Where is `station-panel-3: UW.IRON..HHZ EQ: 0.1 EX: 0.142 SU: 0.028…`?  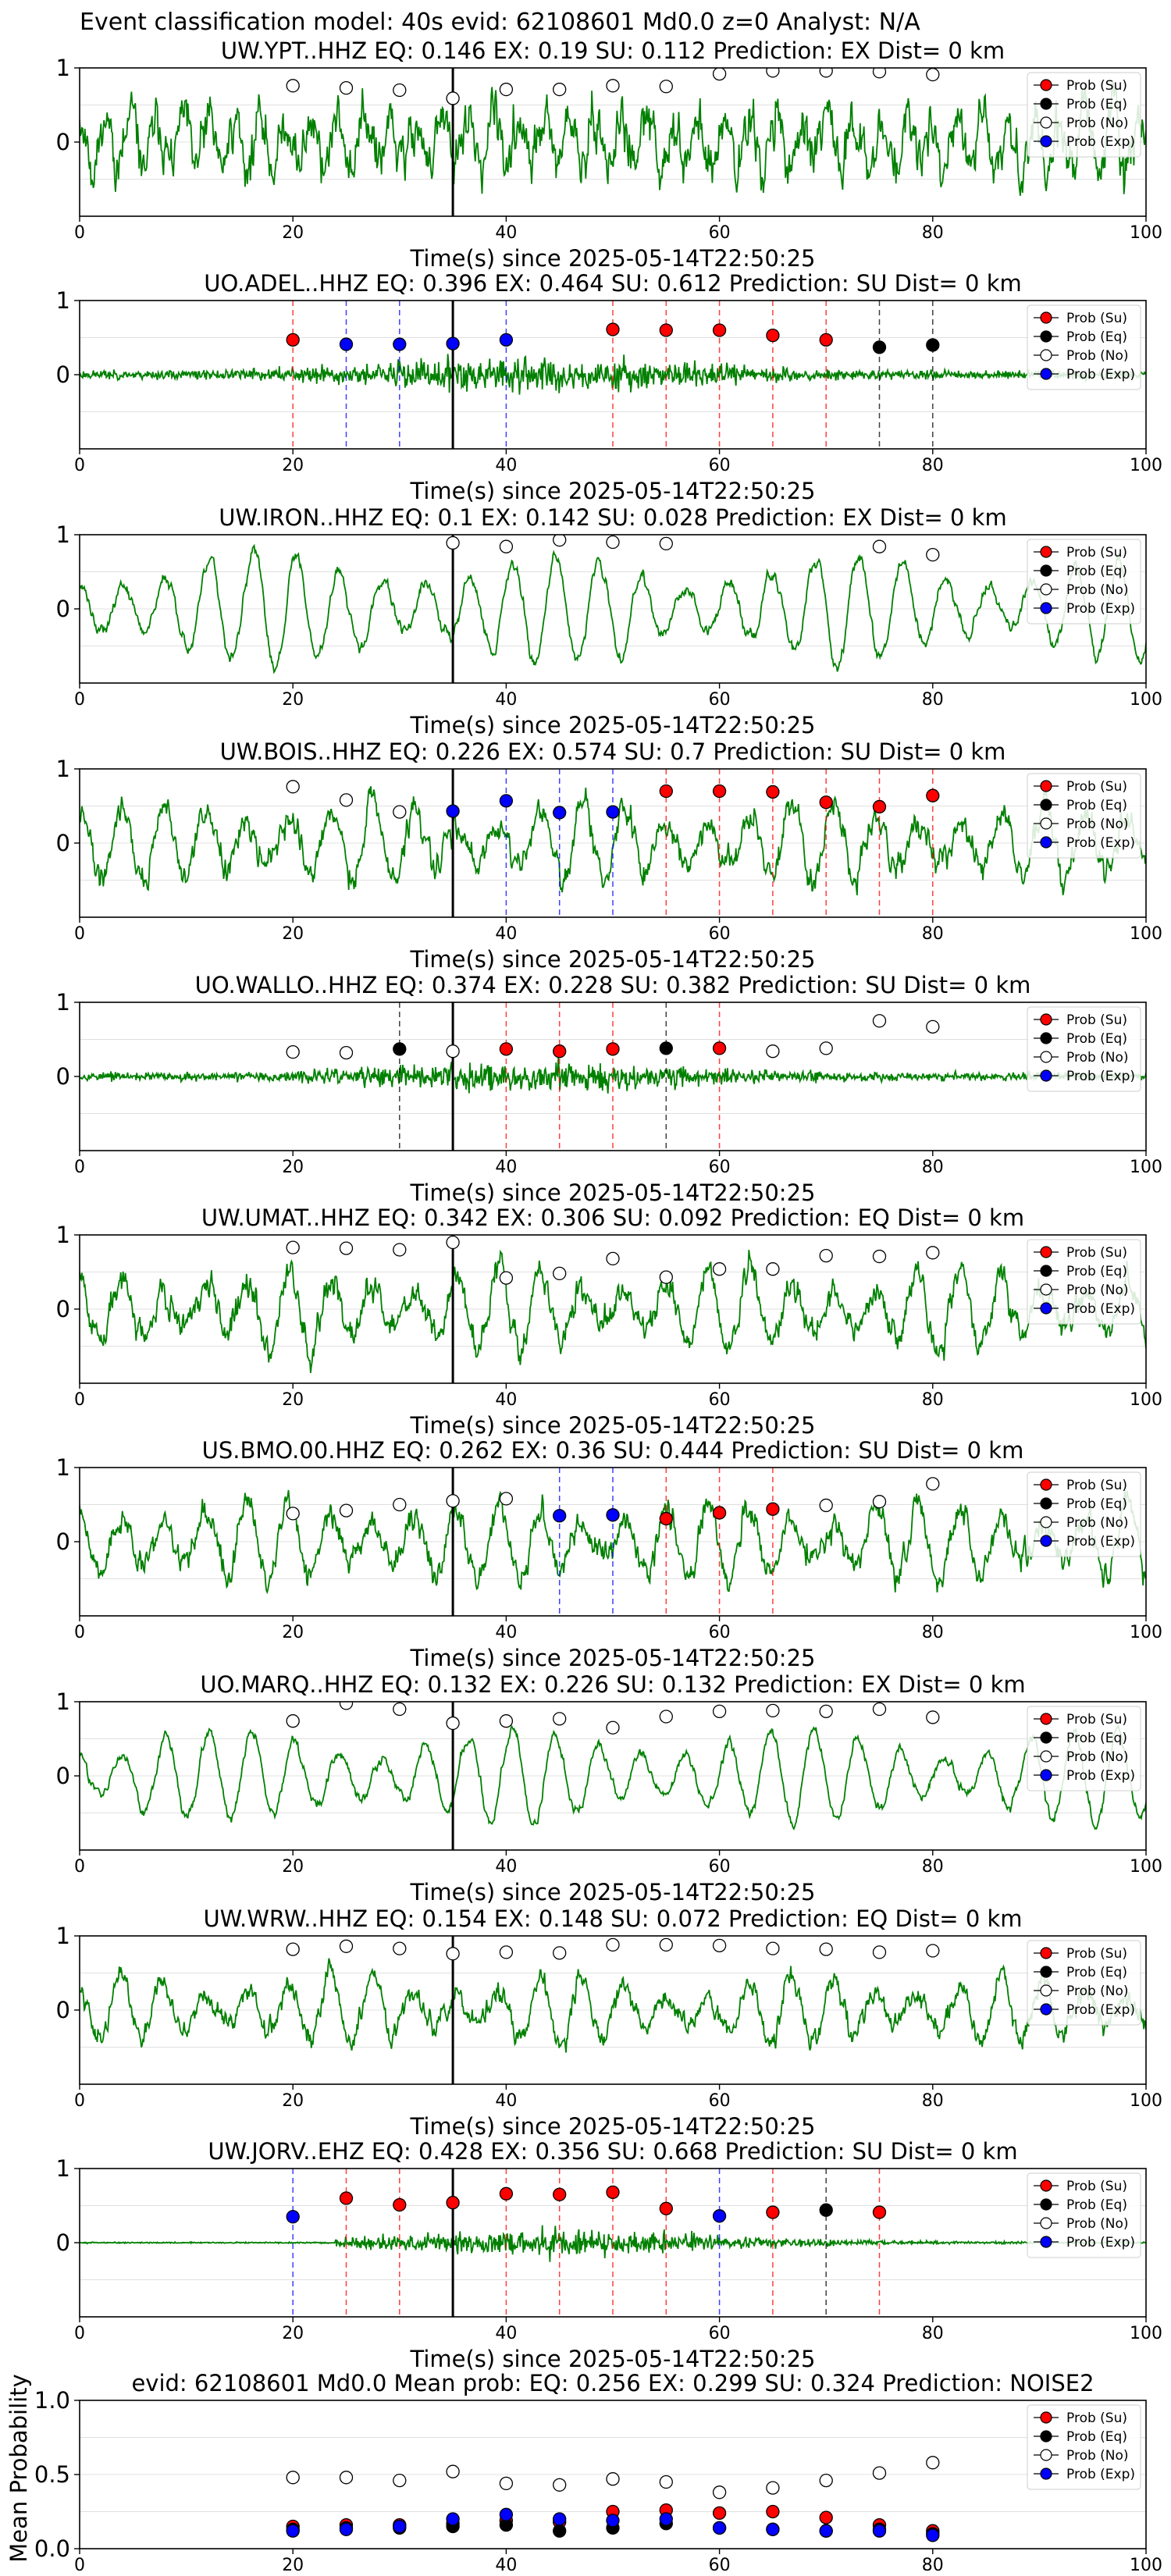 station-panel-3: UW.IRON..HHZ EQ: 0.1 EX: 0.142 SU: 0.028… is located at coordinates (609, 621).